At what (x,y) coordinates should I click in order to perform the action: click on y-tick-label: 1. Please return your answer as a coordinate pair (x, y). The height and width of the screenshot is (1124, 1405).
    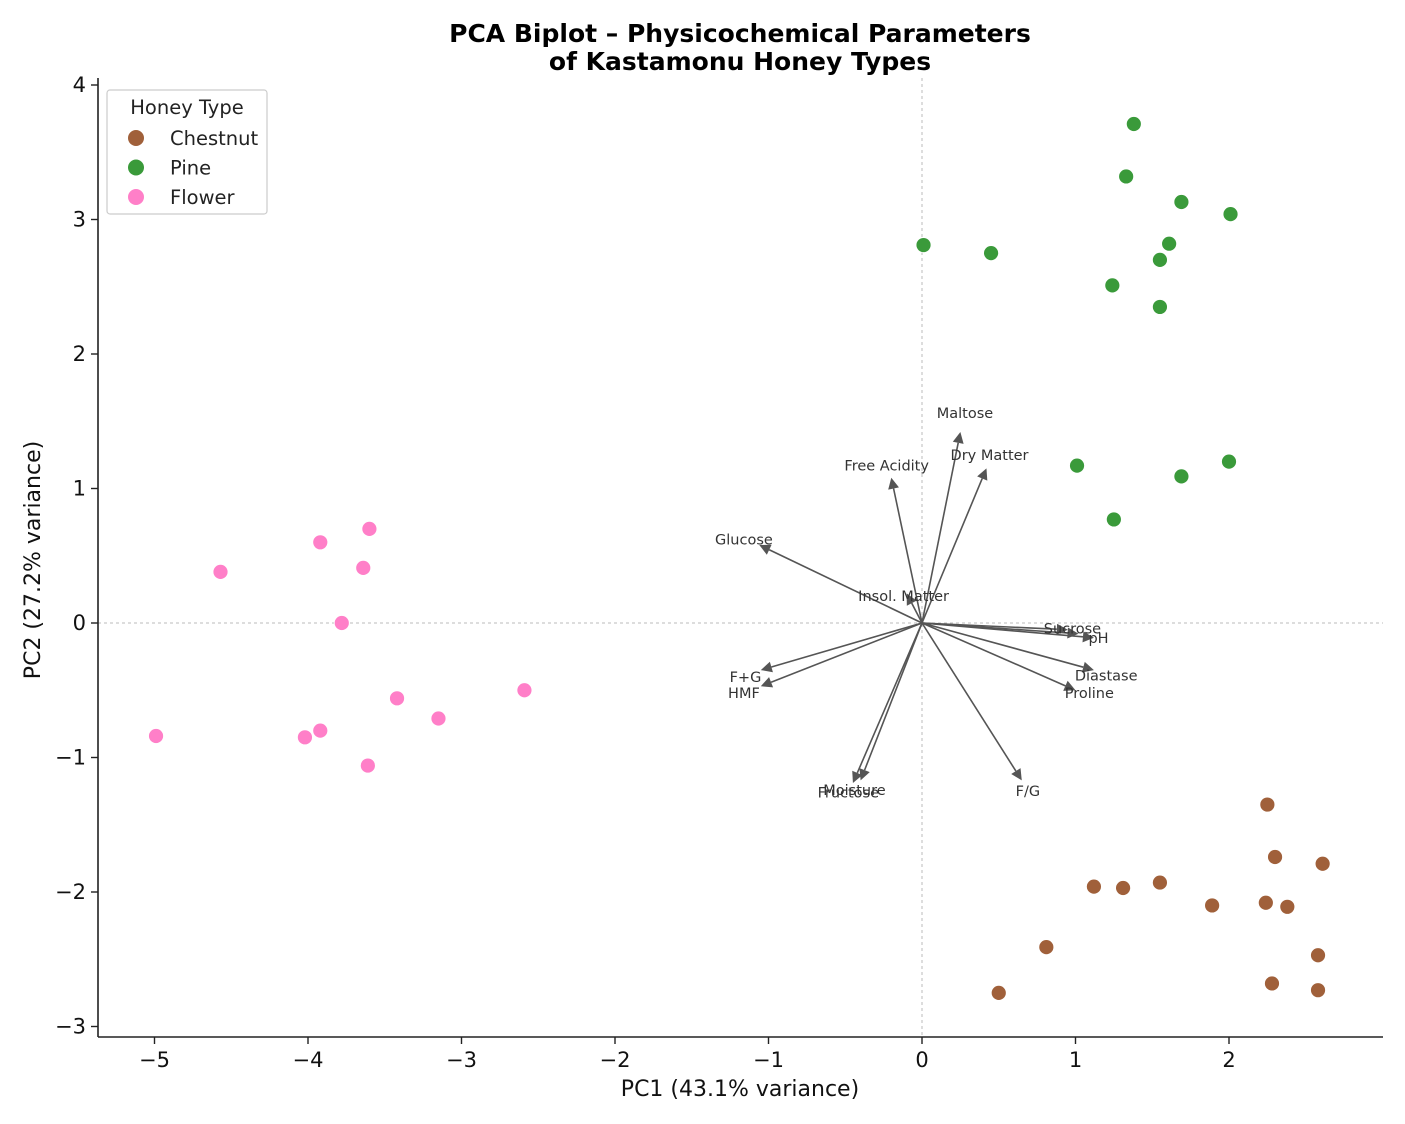
    Looking at the image, I should click on (79, 489).